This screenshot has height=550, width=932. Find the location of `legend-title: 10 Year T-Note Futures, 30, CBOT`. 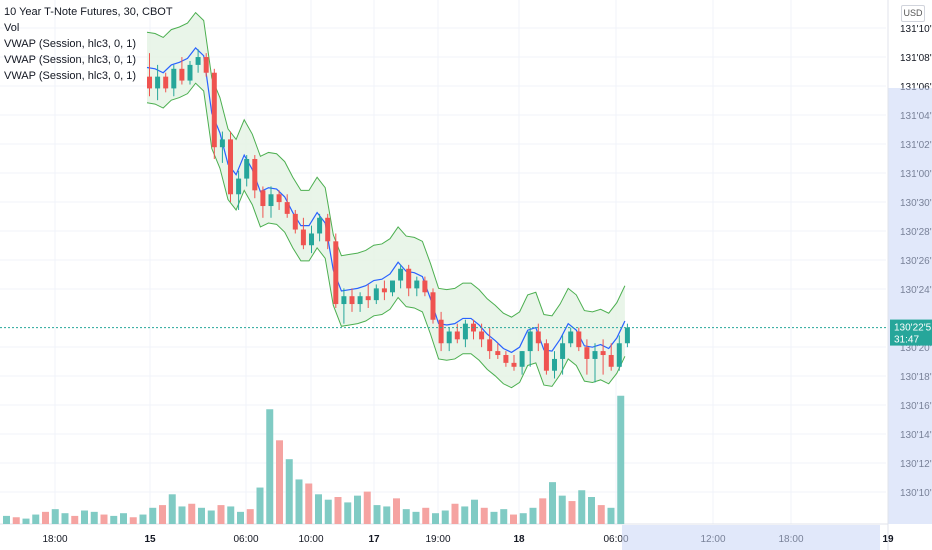

legend-title: 10 Year T-Note Futures, 30, CBOT is located at coordinates (88, 12).